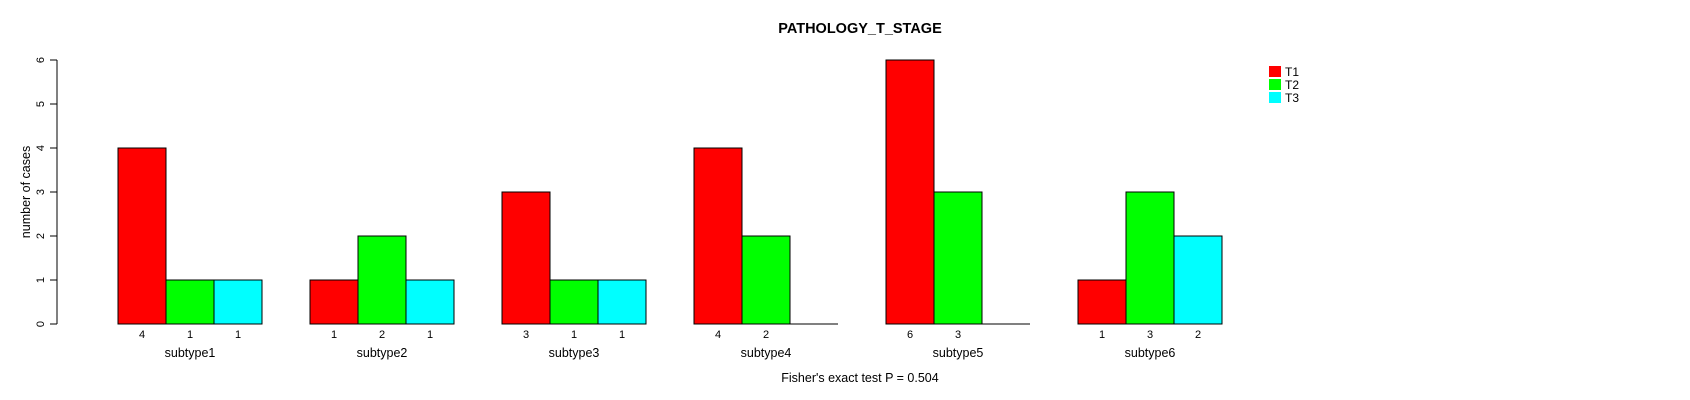 The image size is (1690, 400). Describe the element at coordinates (41, 280) in the screenshot. I see `y-axis-tick-label: 1` at that location.